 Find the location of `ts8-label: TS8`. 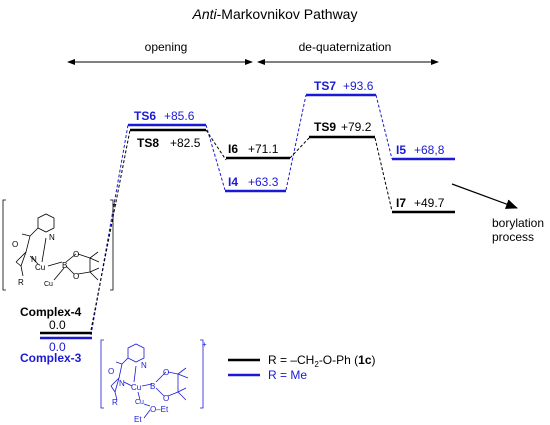

ts8-label: TS8 is located at coordinates (148, 143).